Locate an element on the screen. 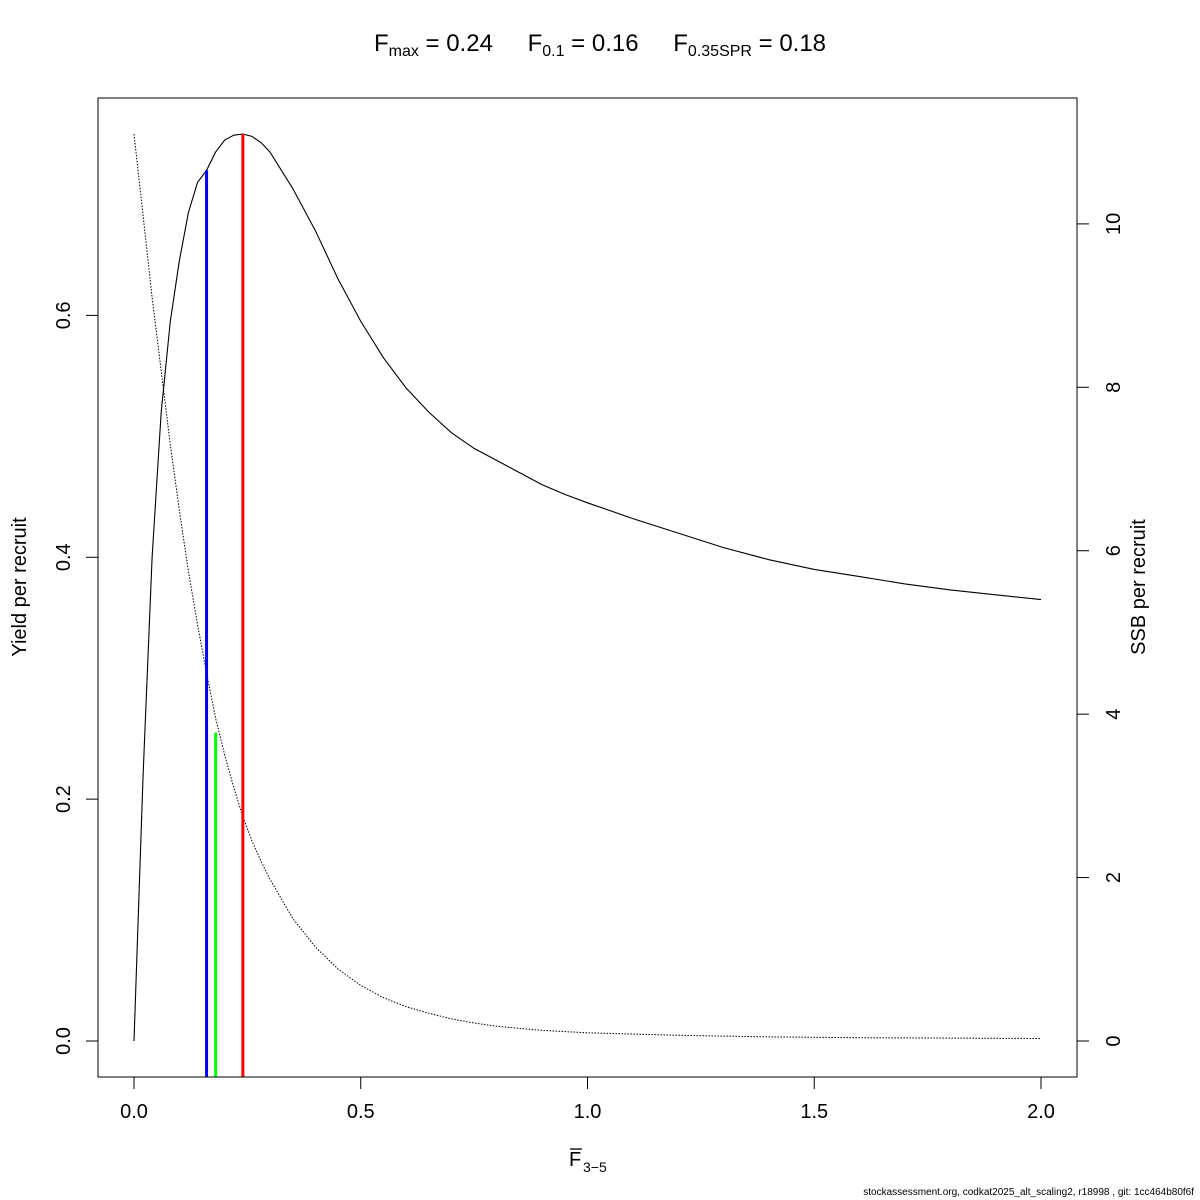 The height and width of the screenshot is (1200, 1200). x-tick-label: 0.0 is located at coordinates (134, 1112).